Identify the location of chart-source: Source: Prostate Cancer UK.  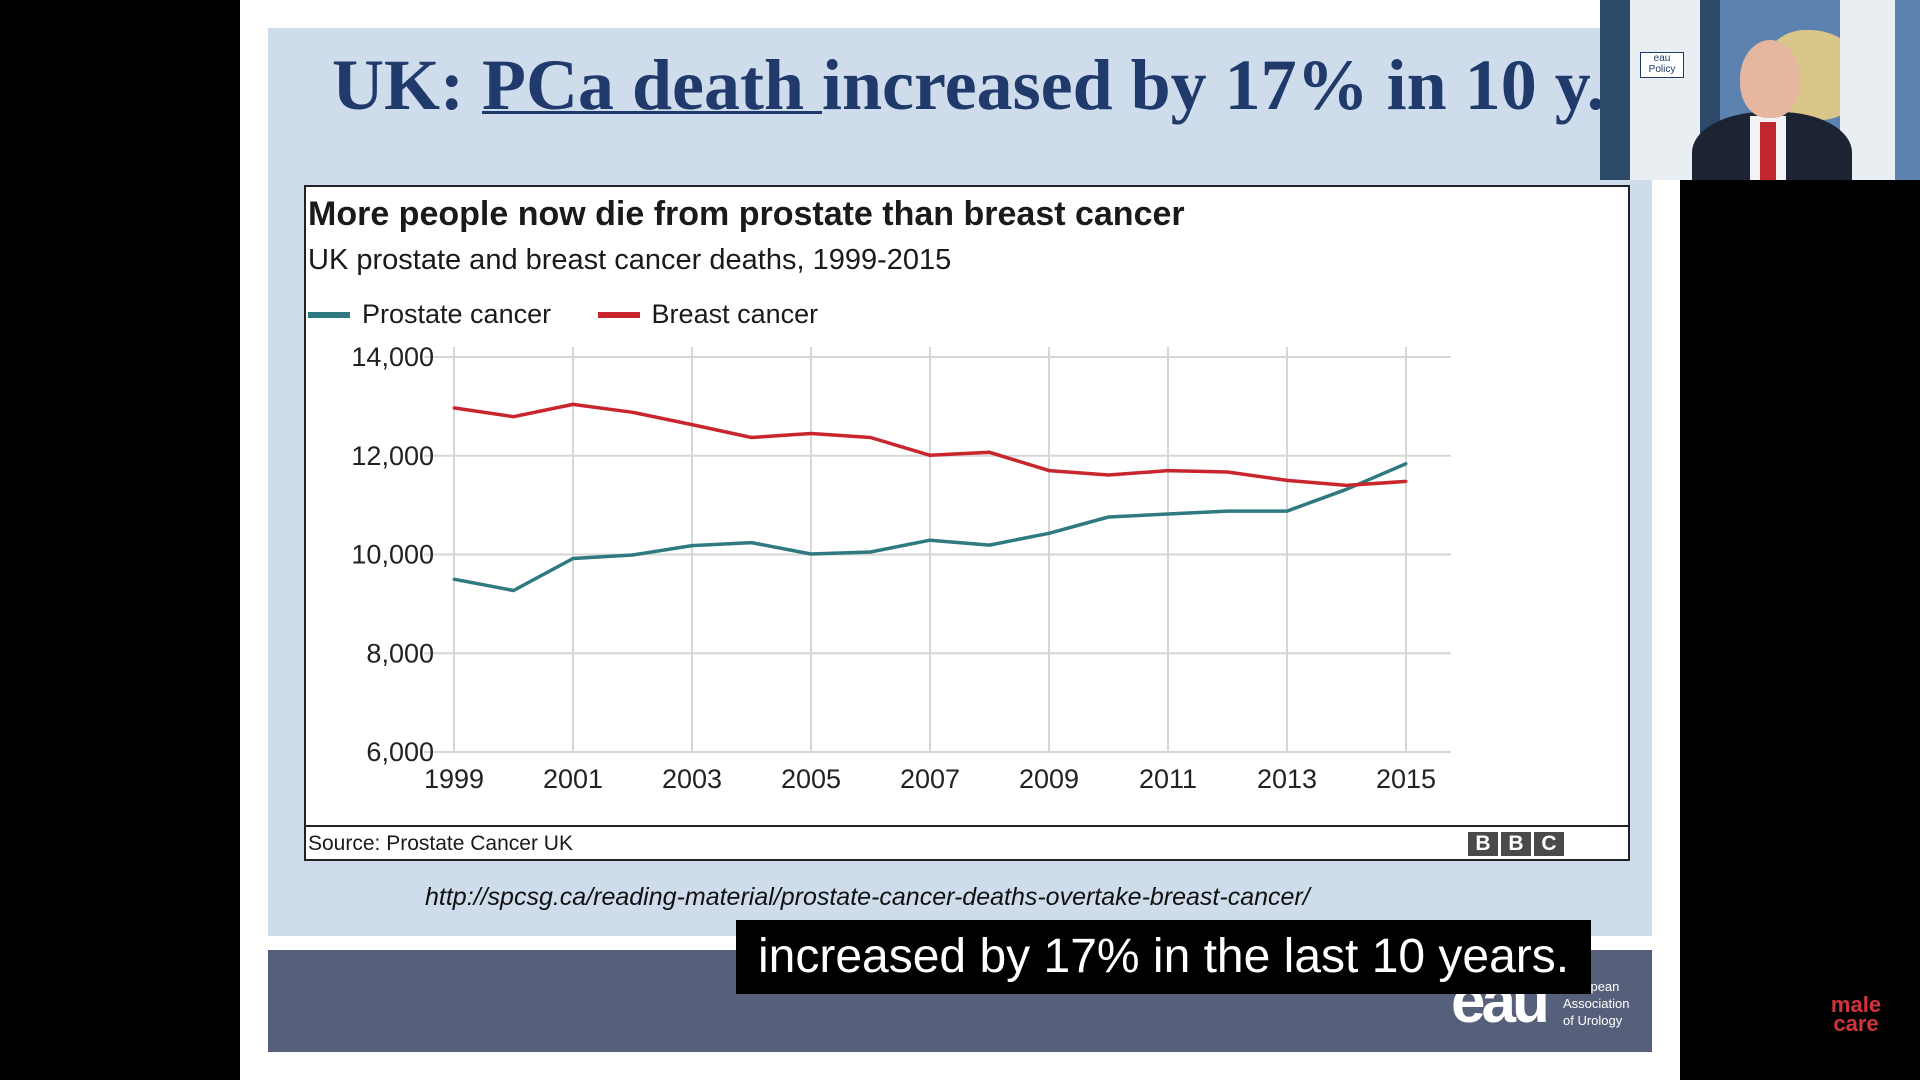
(440, 843).